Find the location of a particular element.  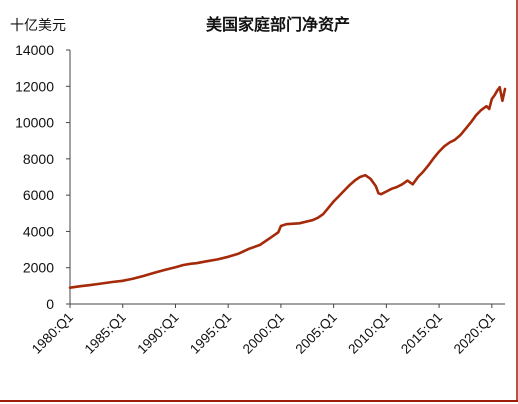

unit-label: 十亿美元 is located at coordinates (38, 26).